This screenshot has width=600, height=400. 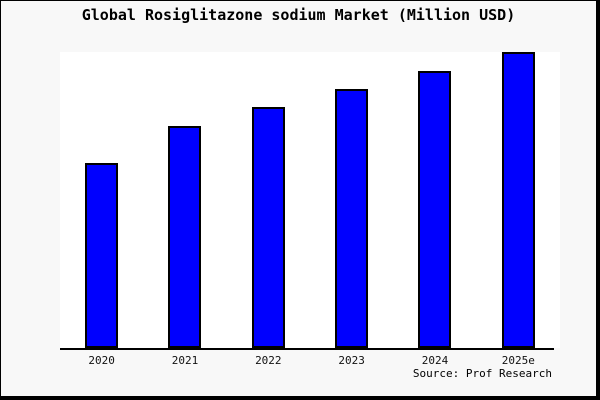 What do you see at coordinates (101, 360) in the screenshot?
I see `x-tick-label-2020: 2020` at bounding box center [101, 360].